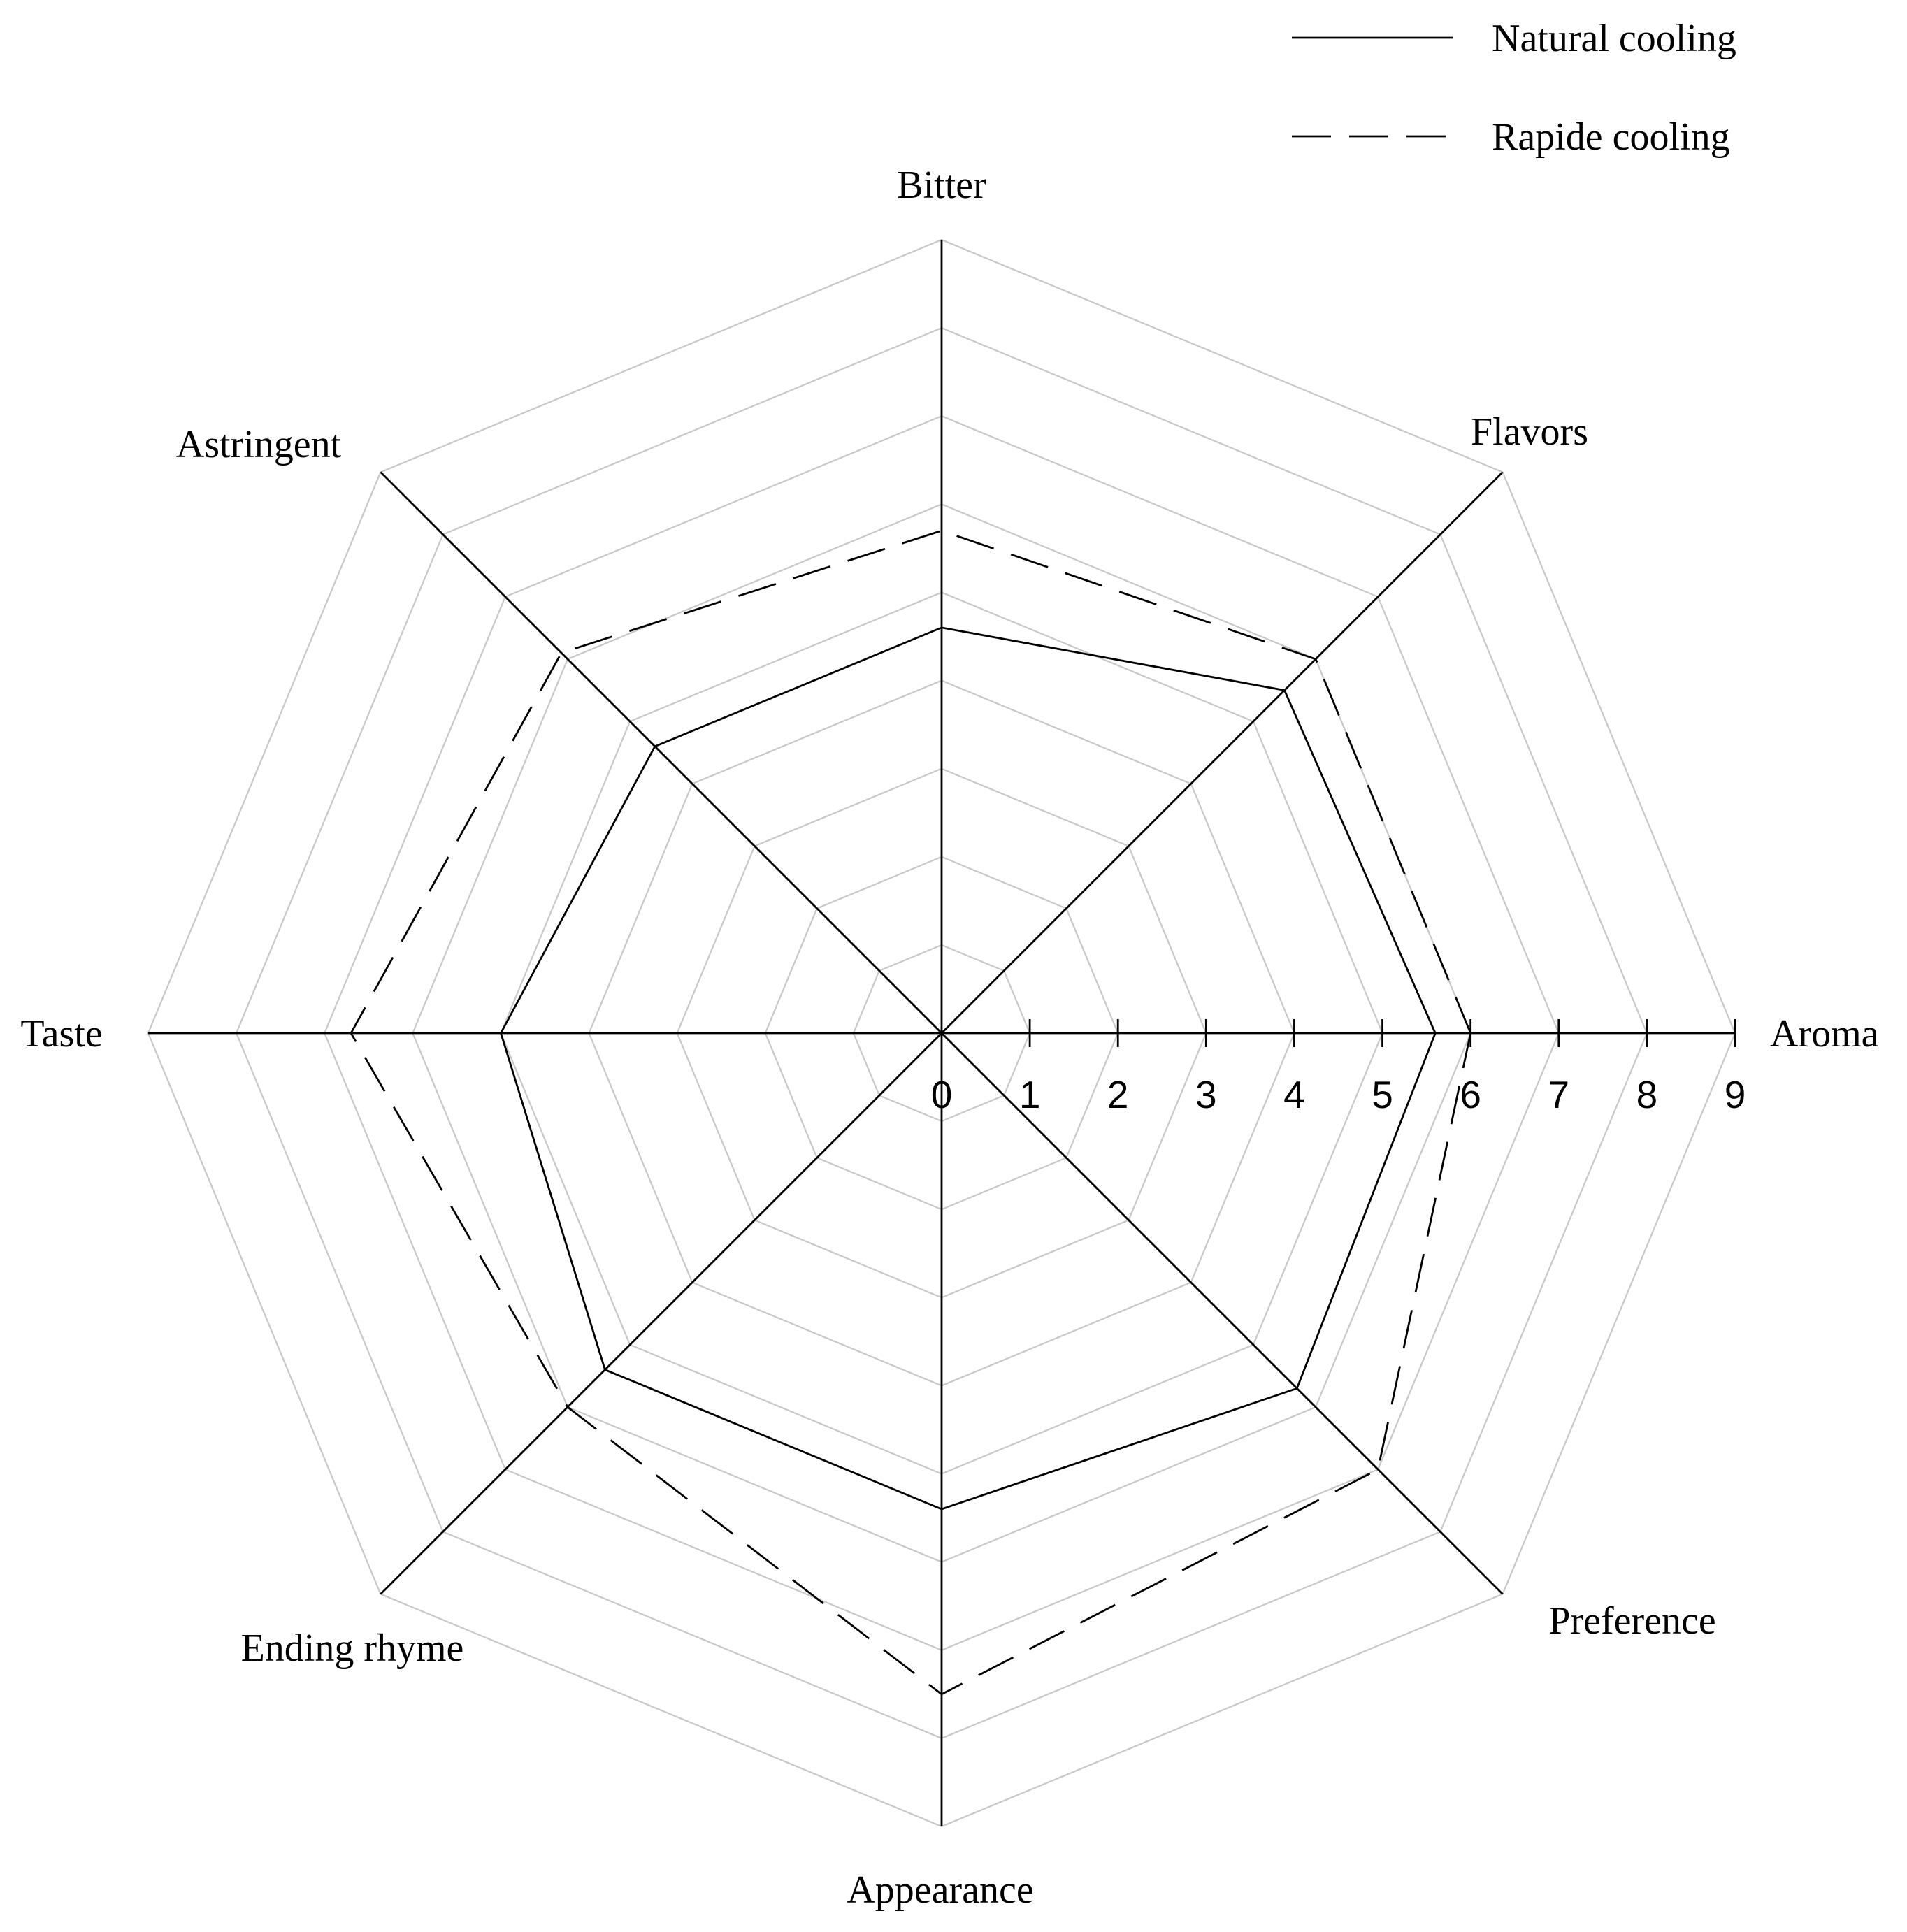 The width and height of the screenshot is (1907, 1932). Describe the element at coordinates (1223, 752) in the screenshot. I see `spoke-flavors` at that location.